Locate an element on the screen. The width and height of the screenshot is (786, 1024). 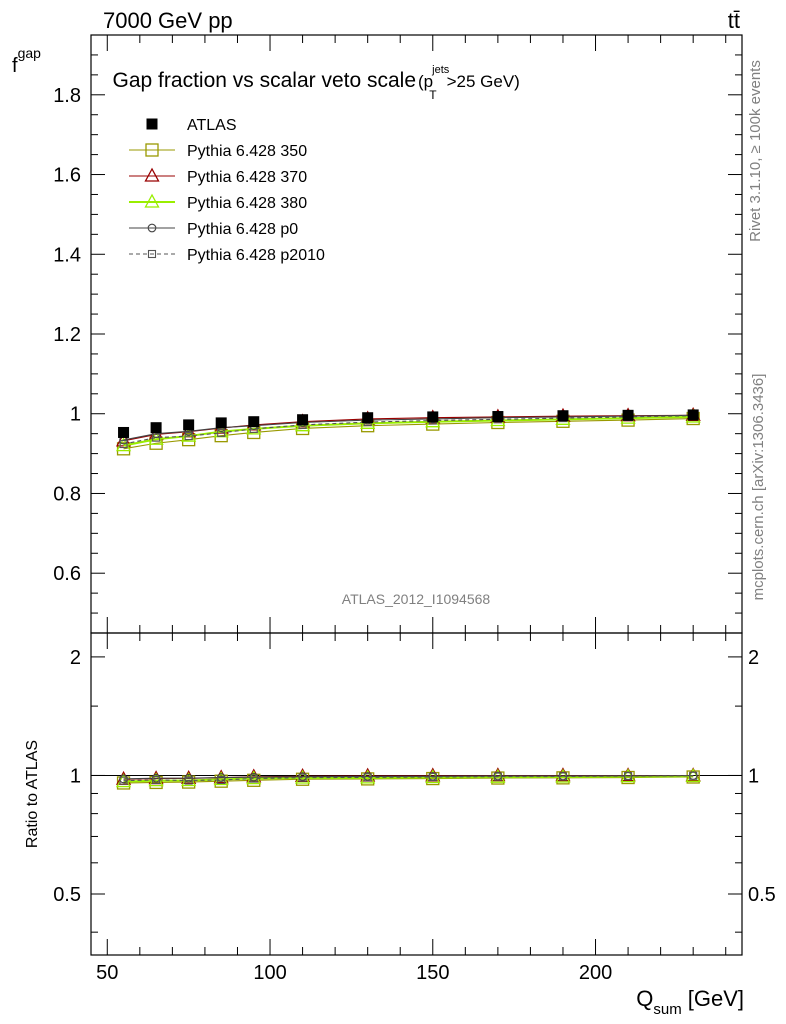
ratio-series-line is located at coordinates (408, 778).